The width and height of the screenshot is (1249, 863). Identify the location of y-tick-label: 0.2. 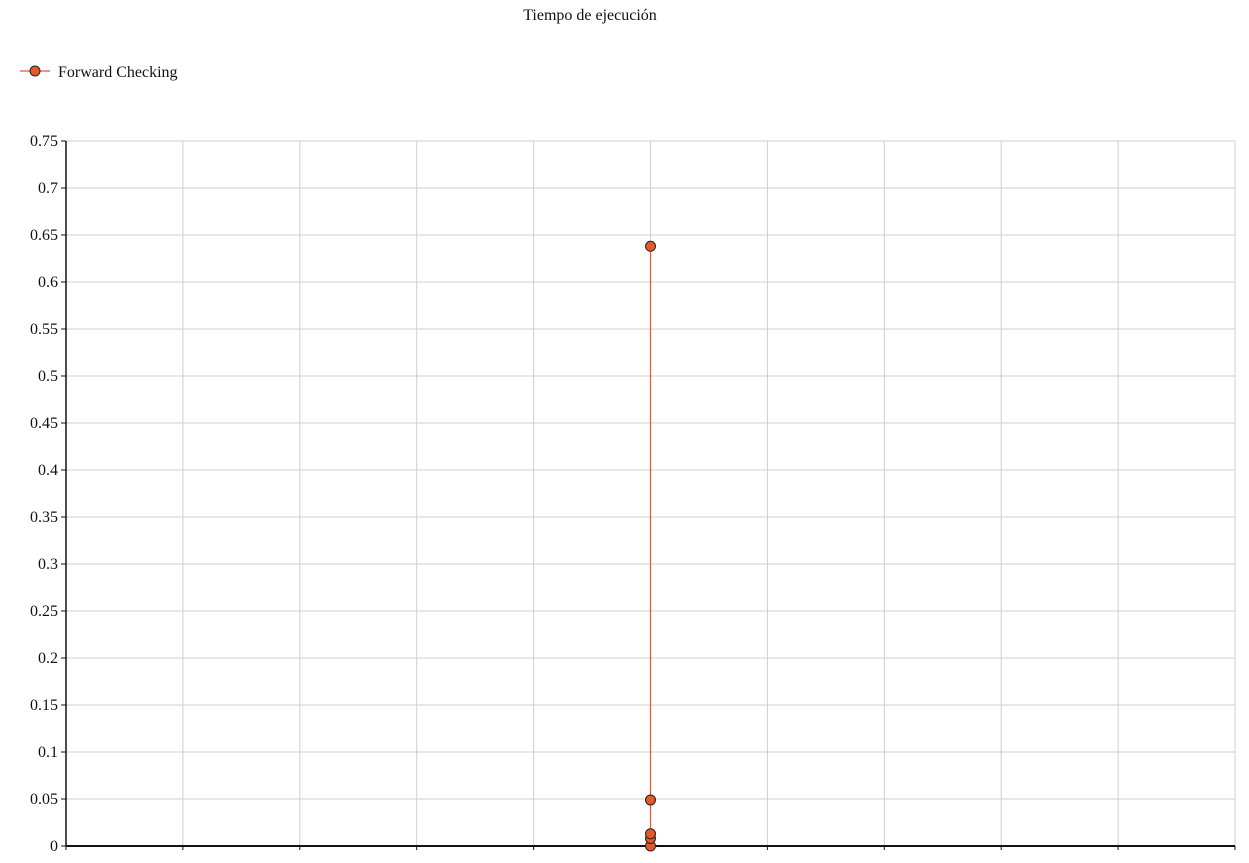
(48, 658).